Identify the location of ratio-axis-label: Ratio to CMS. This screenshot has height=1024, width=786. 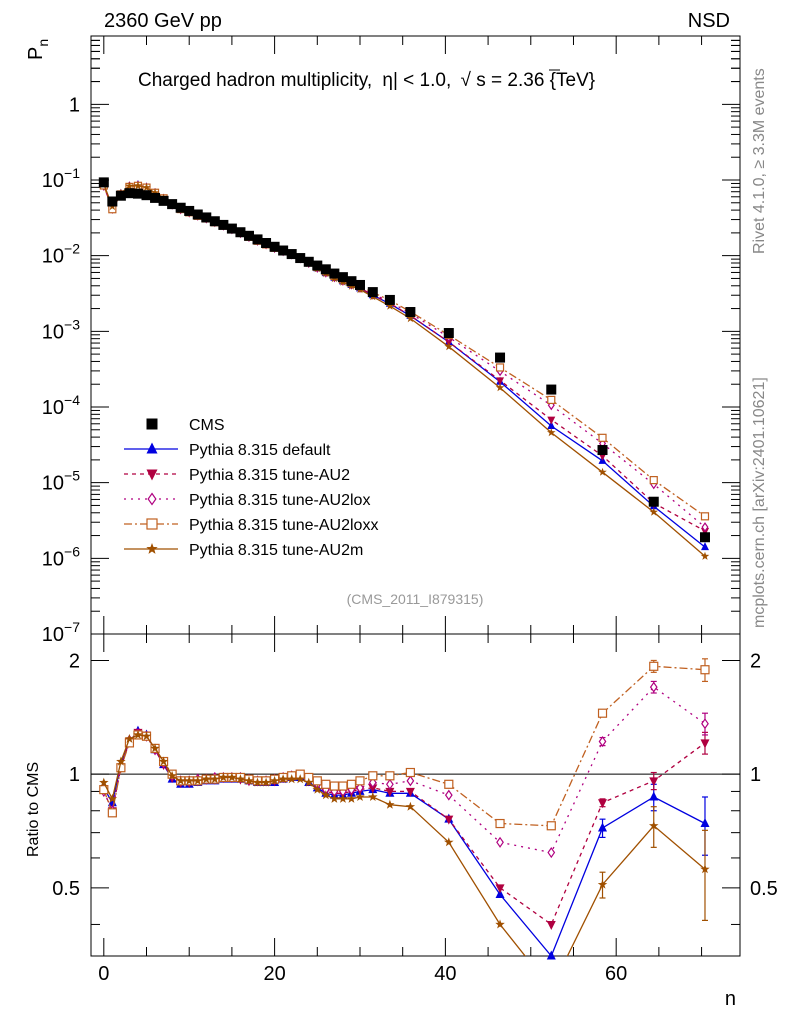
(33, 809).